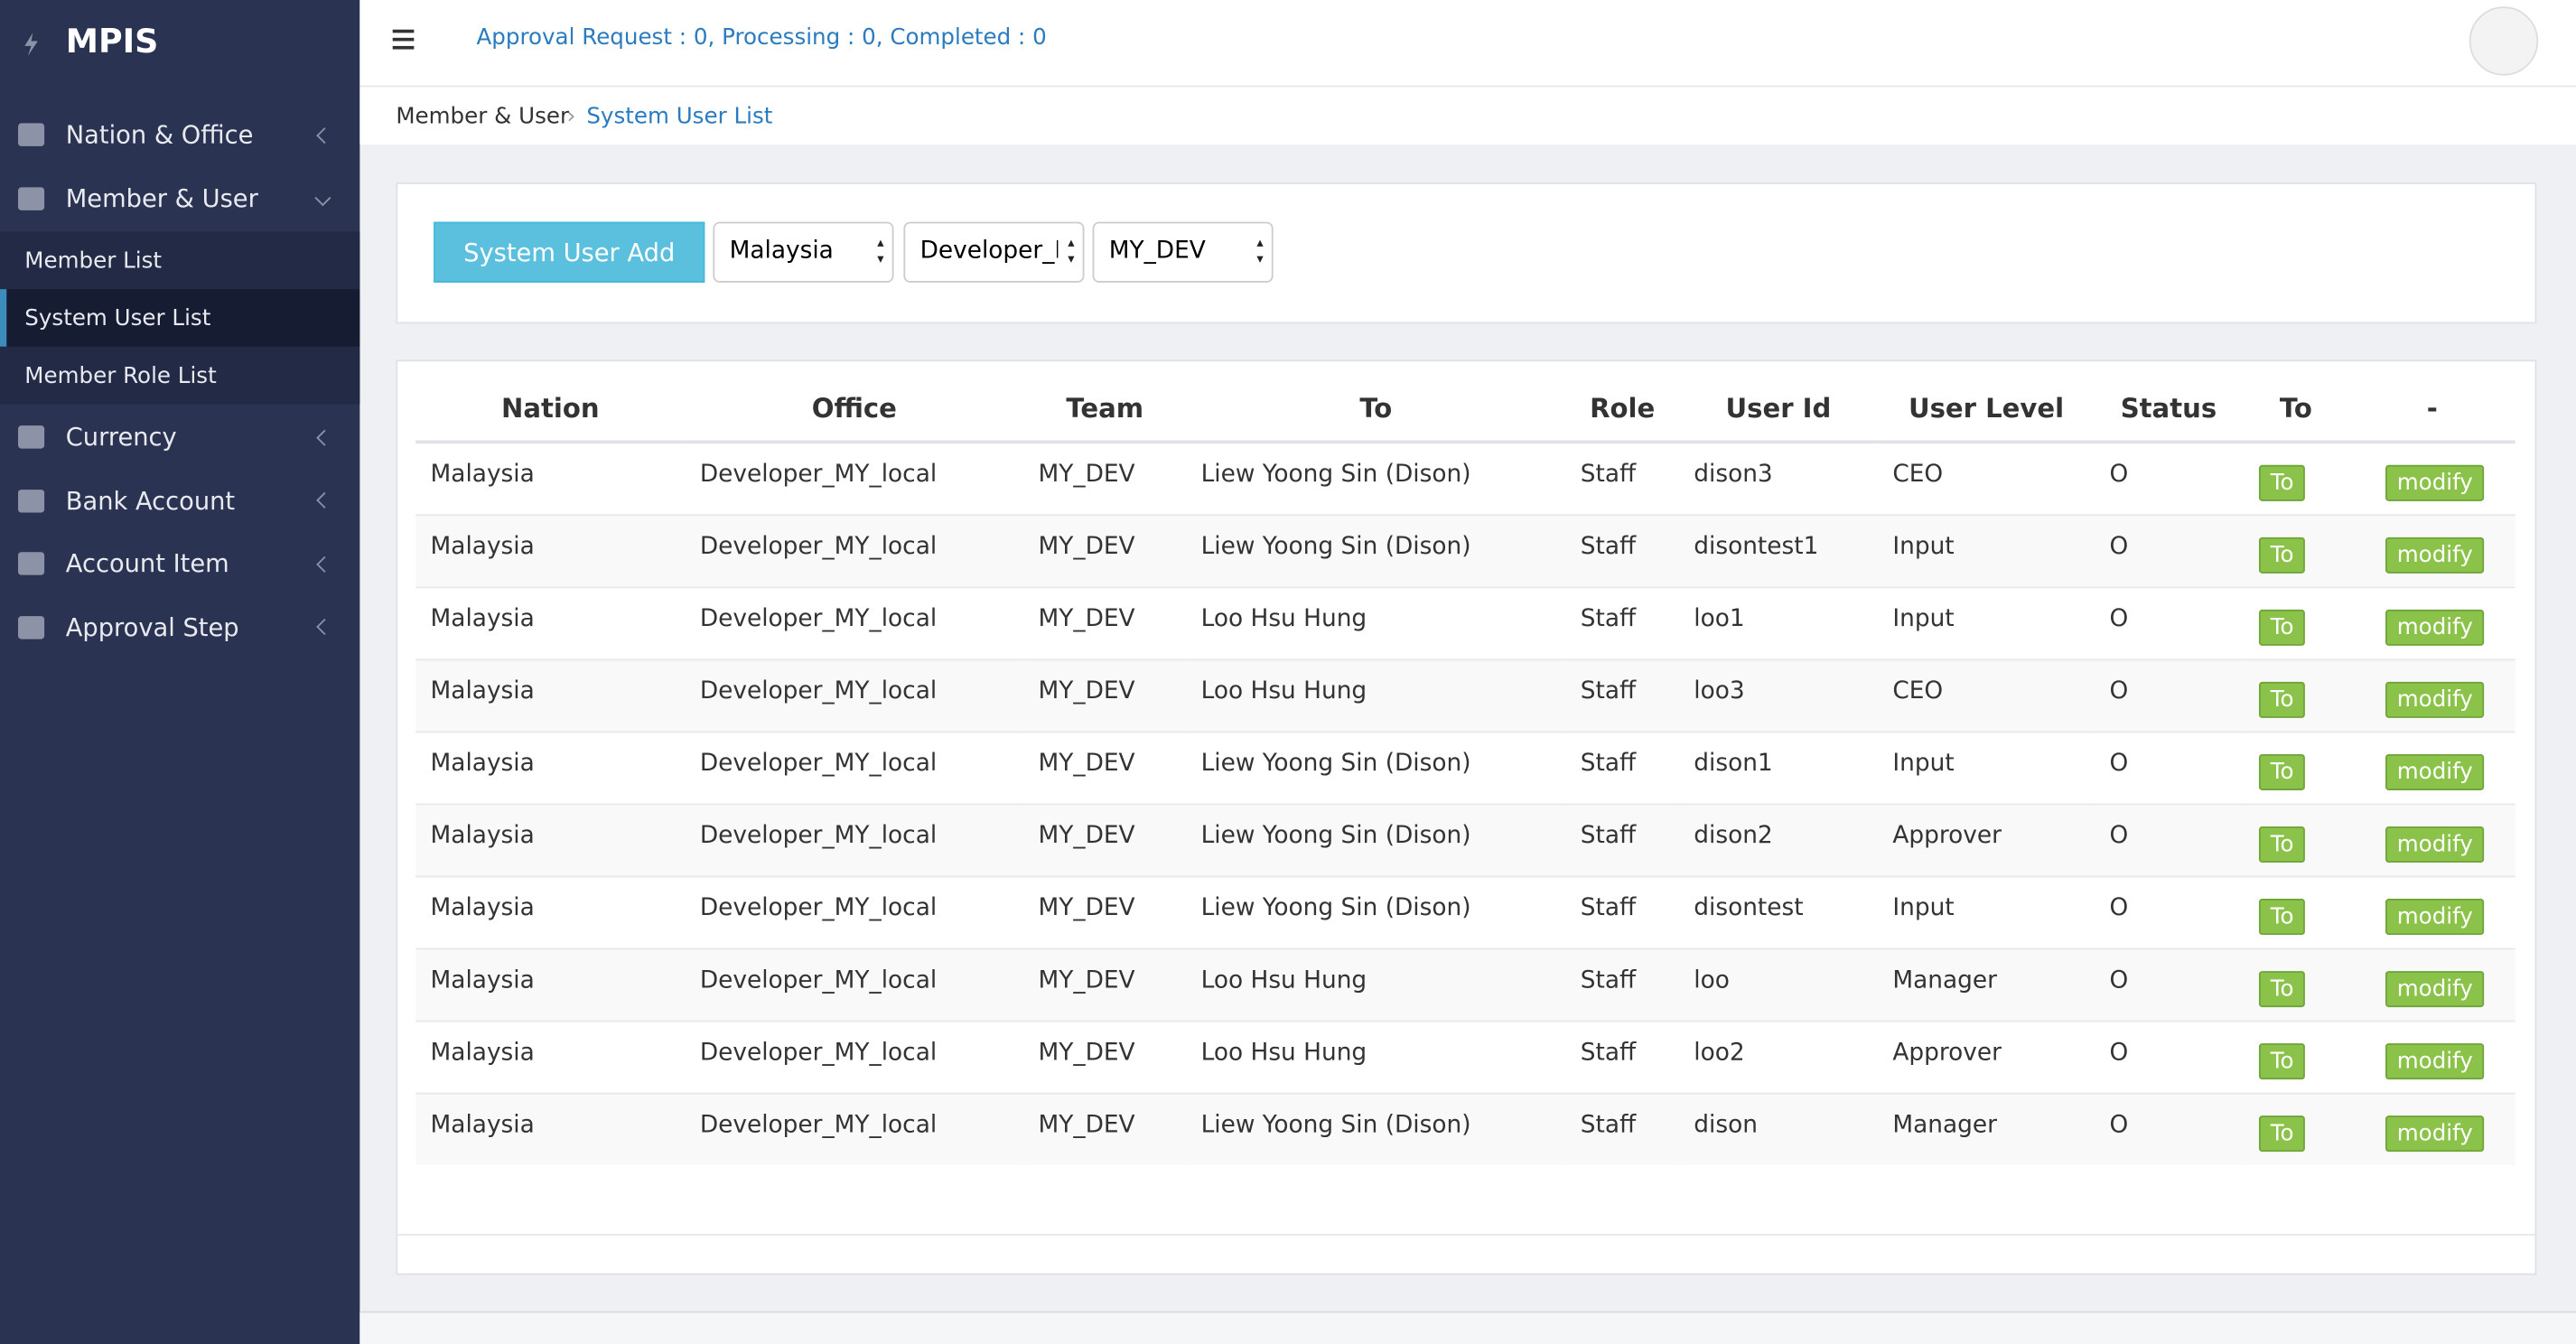 The image size is (2576, 1344). Describe the element at coordinates (1778, 550) in the screenshot. I see `cell: disontest1` at that location.